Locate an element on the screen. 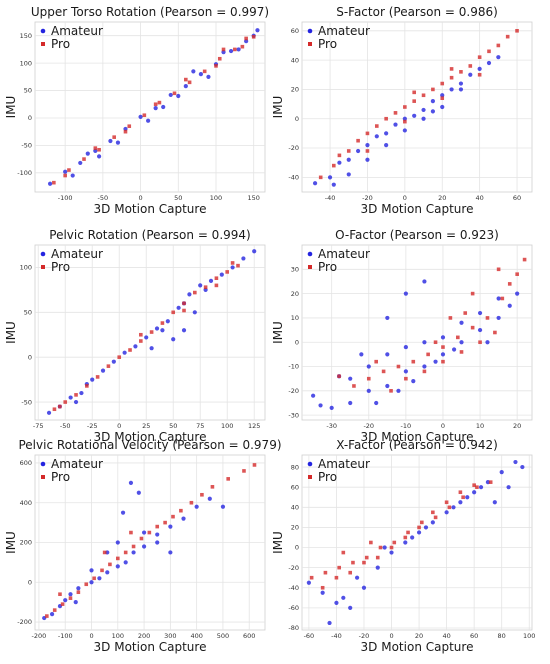 Image resolution: width=550 pixels, height=664 pixels. y-tick-label: -100 is located at coordinates (24, 173).